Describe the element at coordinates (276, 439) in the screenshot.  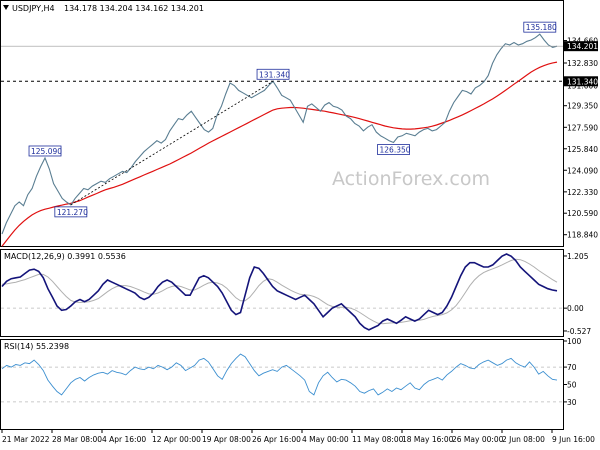
I see `time-tick-label: 26 Apr 16:00` at that location.